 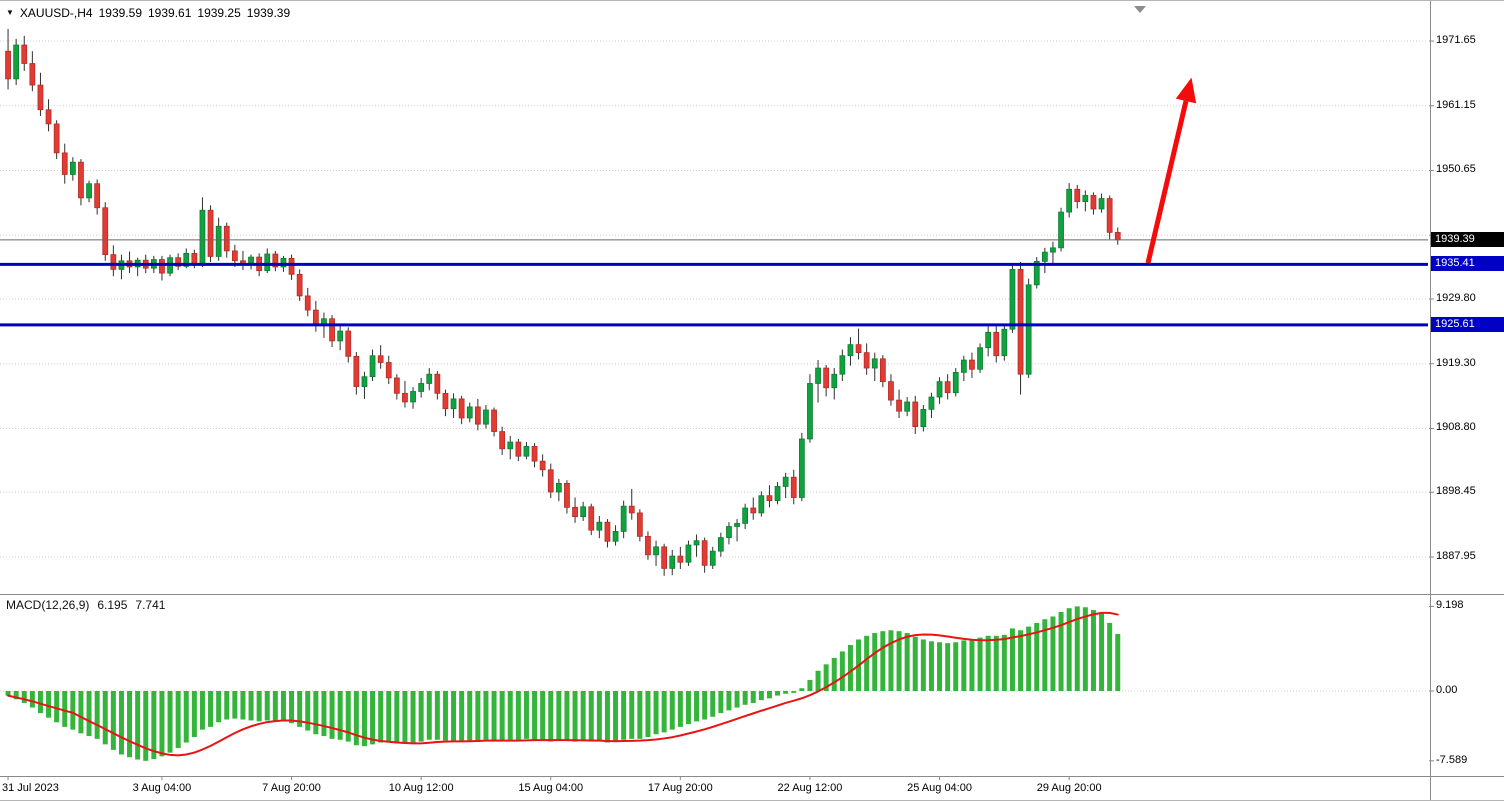 What do you see at coordinates (268, 13) in the screenshot?
I see `ohlc-close: 1939.39` at bounding box center [268, 13].